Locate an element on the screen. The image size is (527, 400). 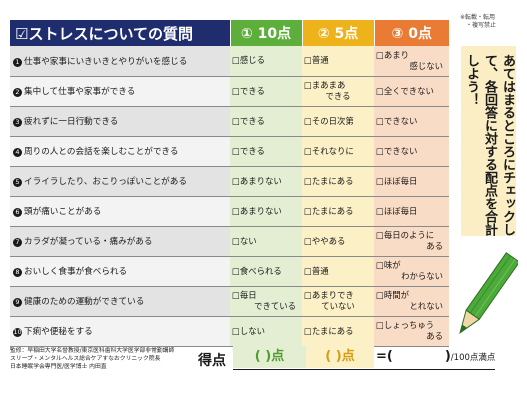
question-text: 下痢や便秘をする is located at coordinates (58, 332).